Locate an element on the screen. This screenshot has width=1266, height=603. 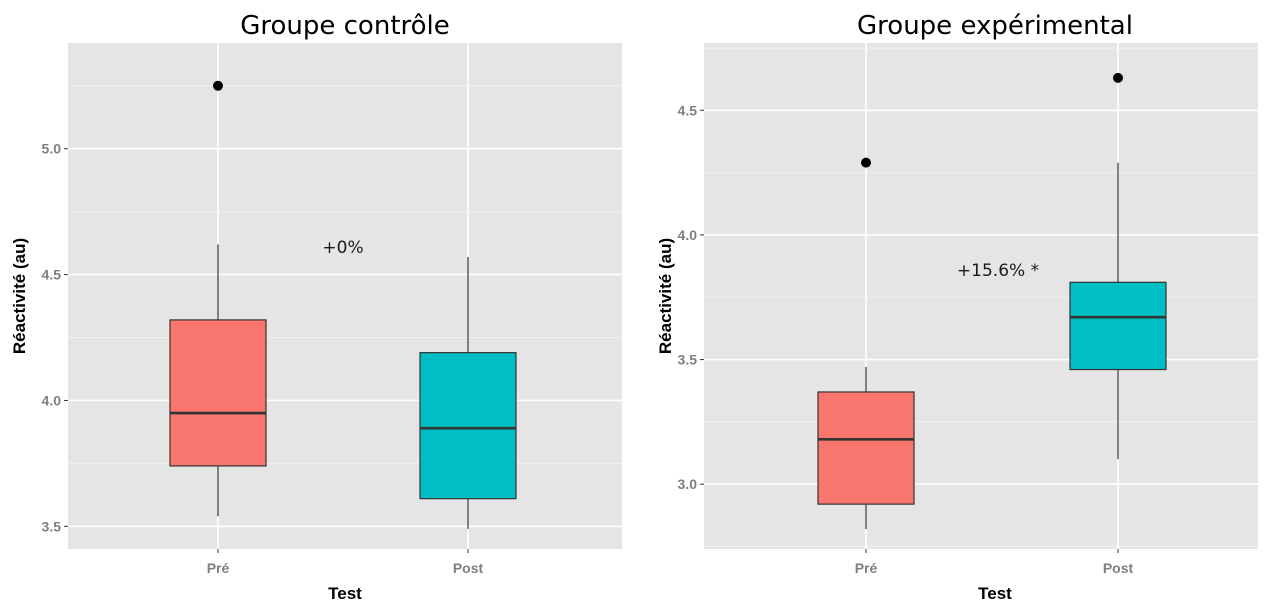
y-ticks-control: 3.5 4.0 4.5 5.0 is located at coordinates (55, 337).